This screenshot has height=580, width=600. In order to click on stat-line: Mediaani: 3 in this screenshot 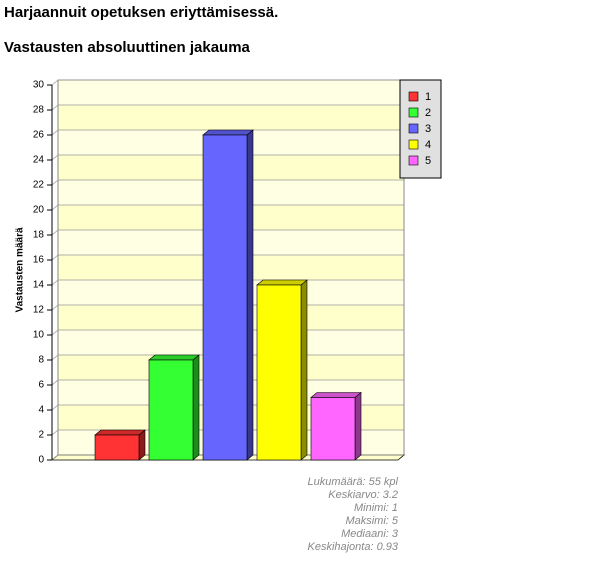, I will do `click(370, 534)`.